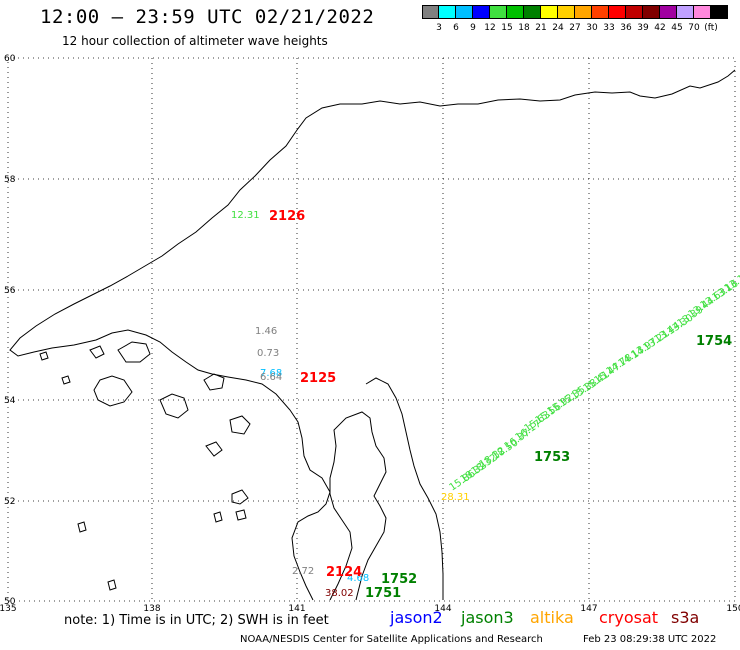 This screenshot has height=650, width=740. I want to click on colorbar-label: 3, so click(439, 28).